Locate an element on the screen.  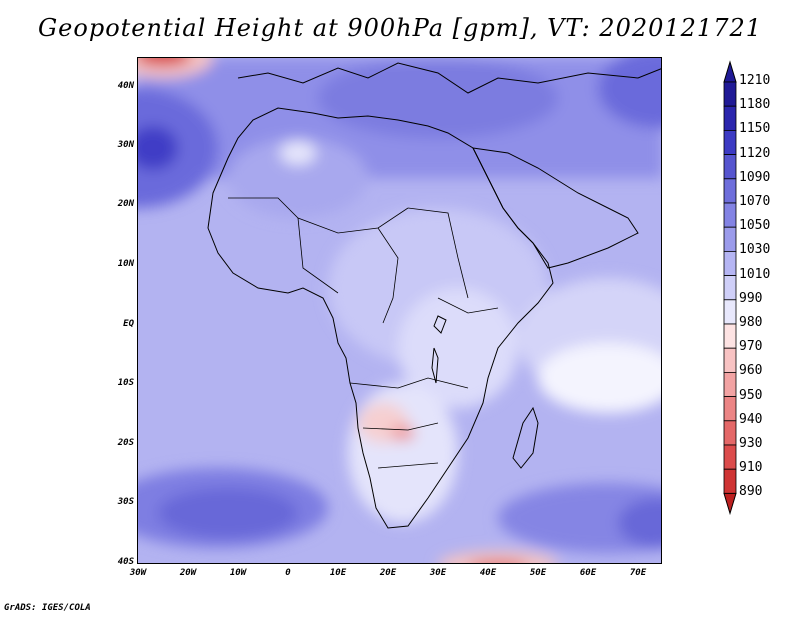
madagascar-coastline is located at coordinates (525, 437).